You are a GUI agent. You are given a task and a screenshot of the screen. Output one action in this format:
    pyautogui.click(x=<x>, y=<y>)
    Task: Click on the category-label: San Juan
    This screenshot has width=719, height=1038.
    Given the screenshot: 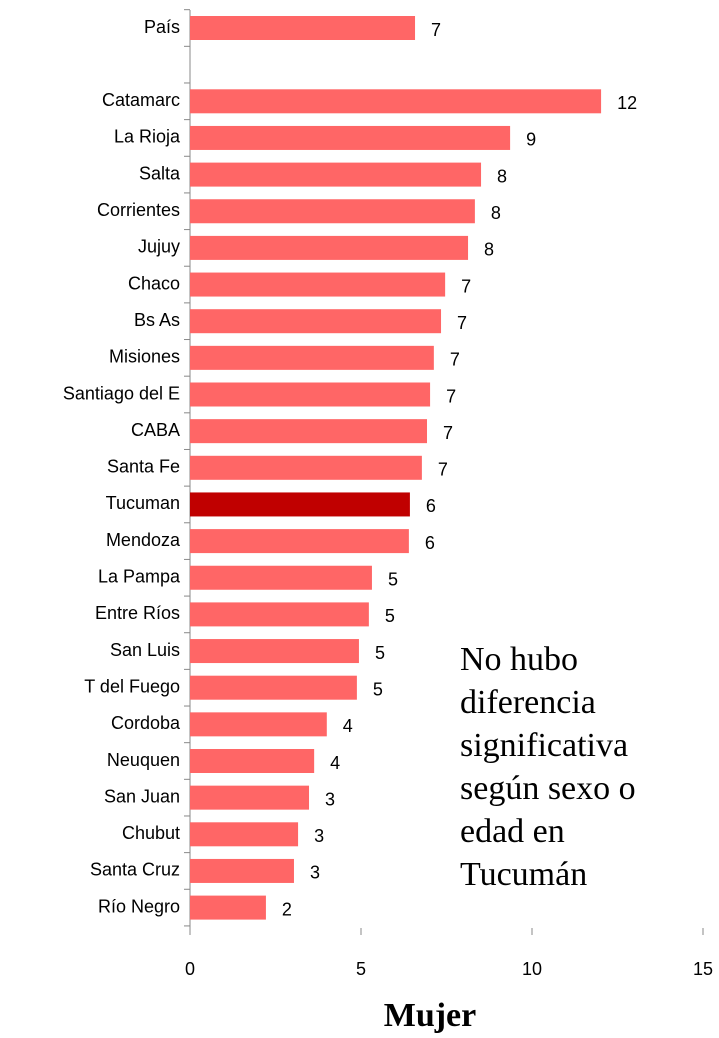 What is the action you would take?
    pyautogui.click(x=142, y=796)
    